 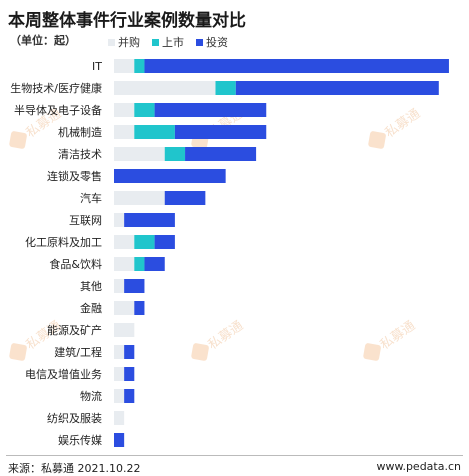 What do you see at coordinates (80, 132) in the screenshot?
I see `category-label: 机械制造` at bounding box center [80, 132].